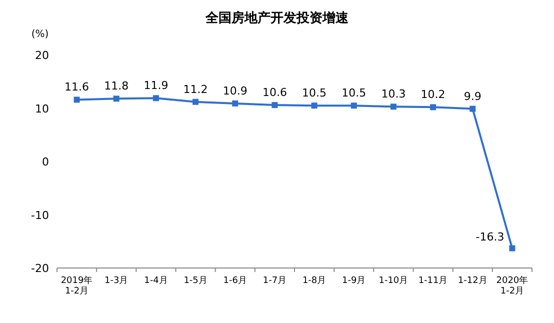 The image size is (554, 323). What do you see at coordinates (156, 85) in the screenshot?
I see `data-label: 11.9` at bounding box center [156, 85].